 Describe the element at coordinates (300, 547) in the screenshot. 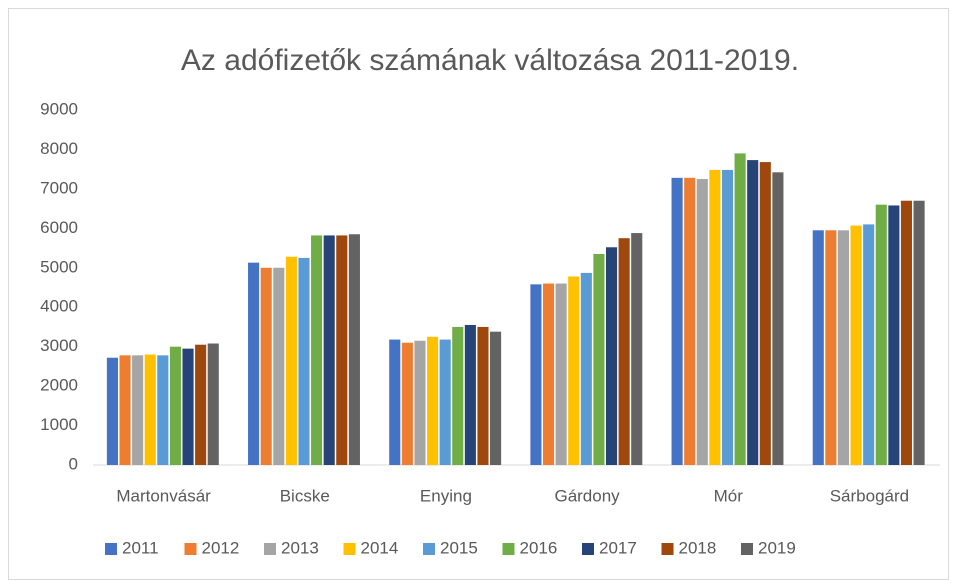

I see `legend-label: 2013` at that location.